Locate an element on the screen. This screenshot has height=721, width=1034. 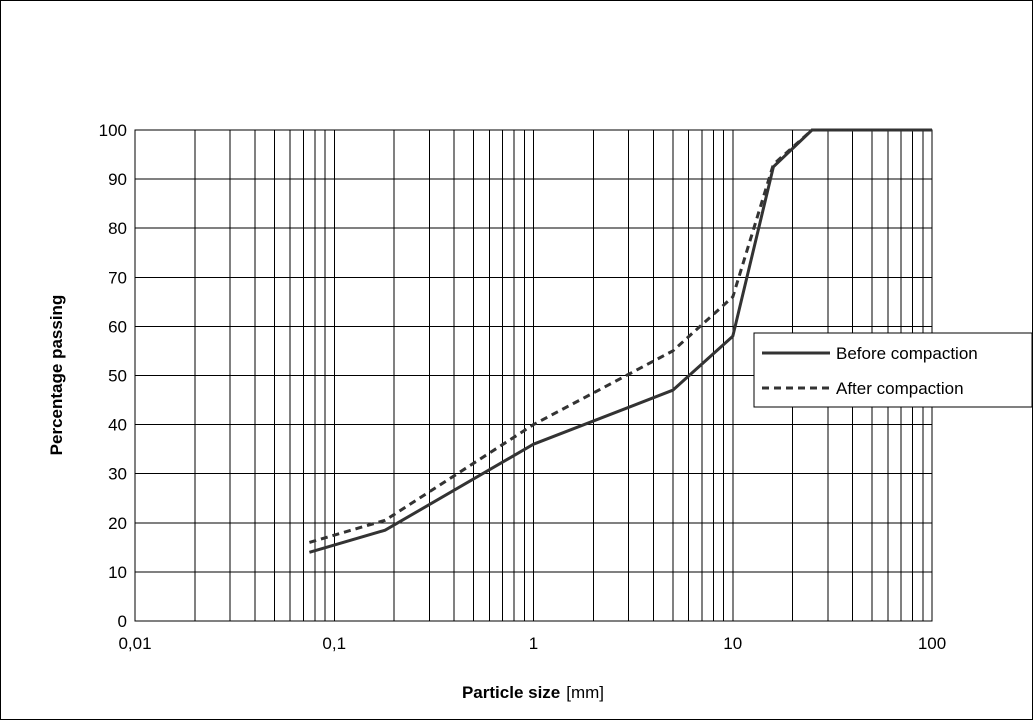
legend-label-after: After compaction is located at coordinates (900, 388).